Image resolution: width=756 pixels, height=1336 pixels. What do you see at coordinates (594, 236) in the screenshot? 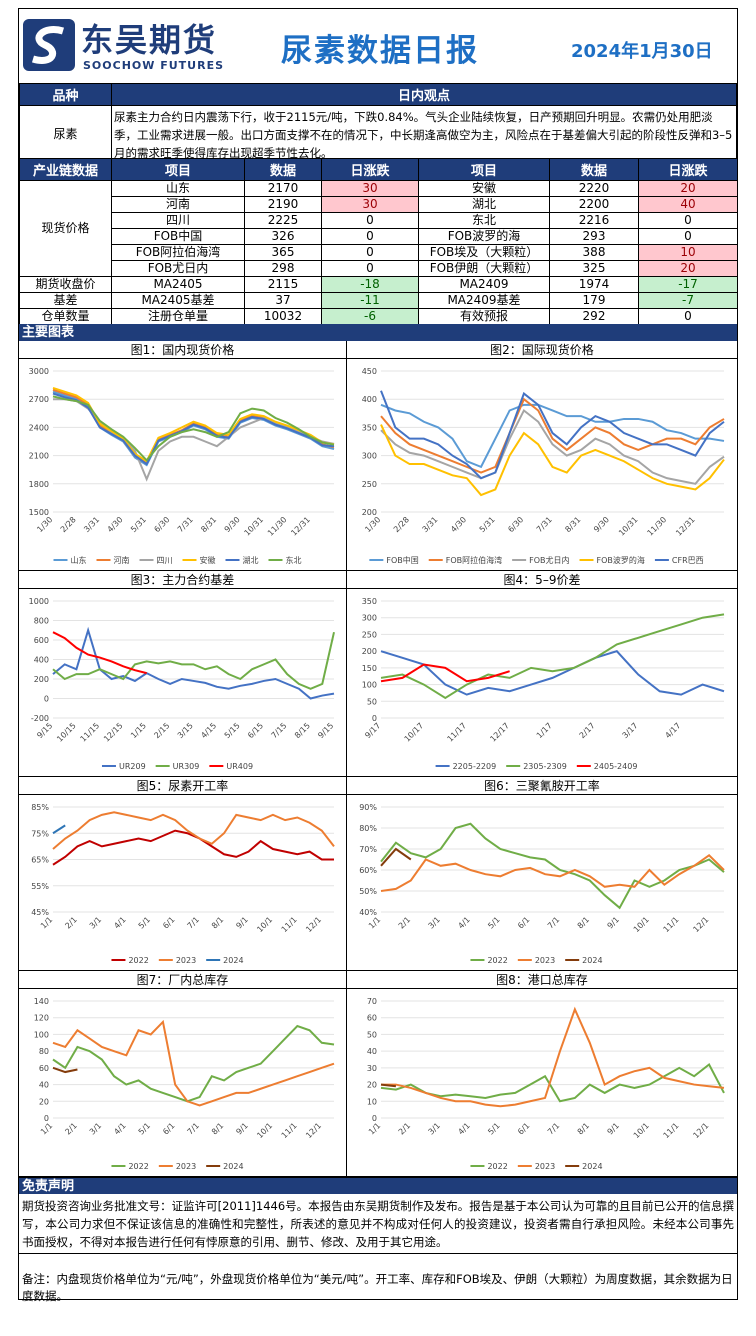
I see `cell: 293` at bounding box center [594, 236].